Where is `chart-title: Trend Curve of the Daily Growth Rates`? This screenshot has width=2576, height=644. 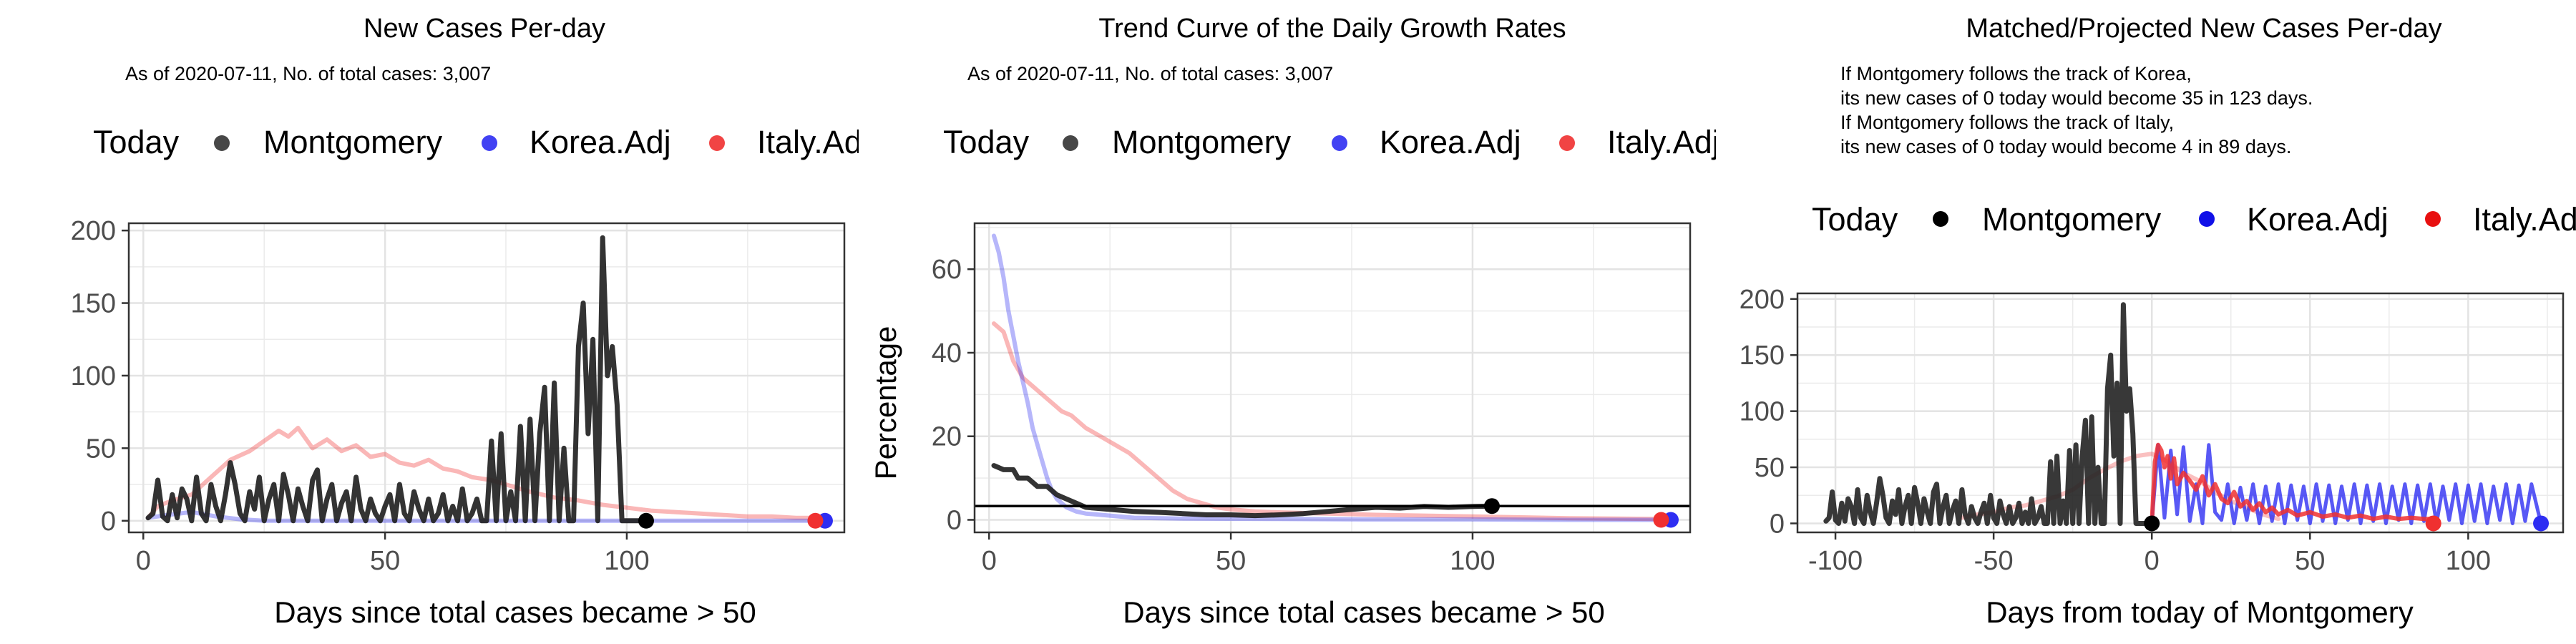 chart-title: Trend Curve of the Daily Growth Rates is located at coordinates (1332, 29).